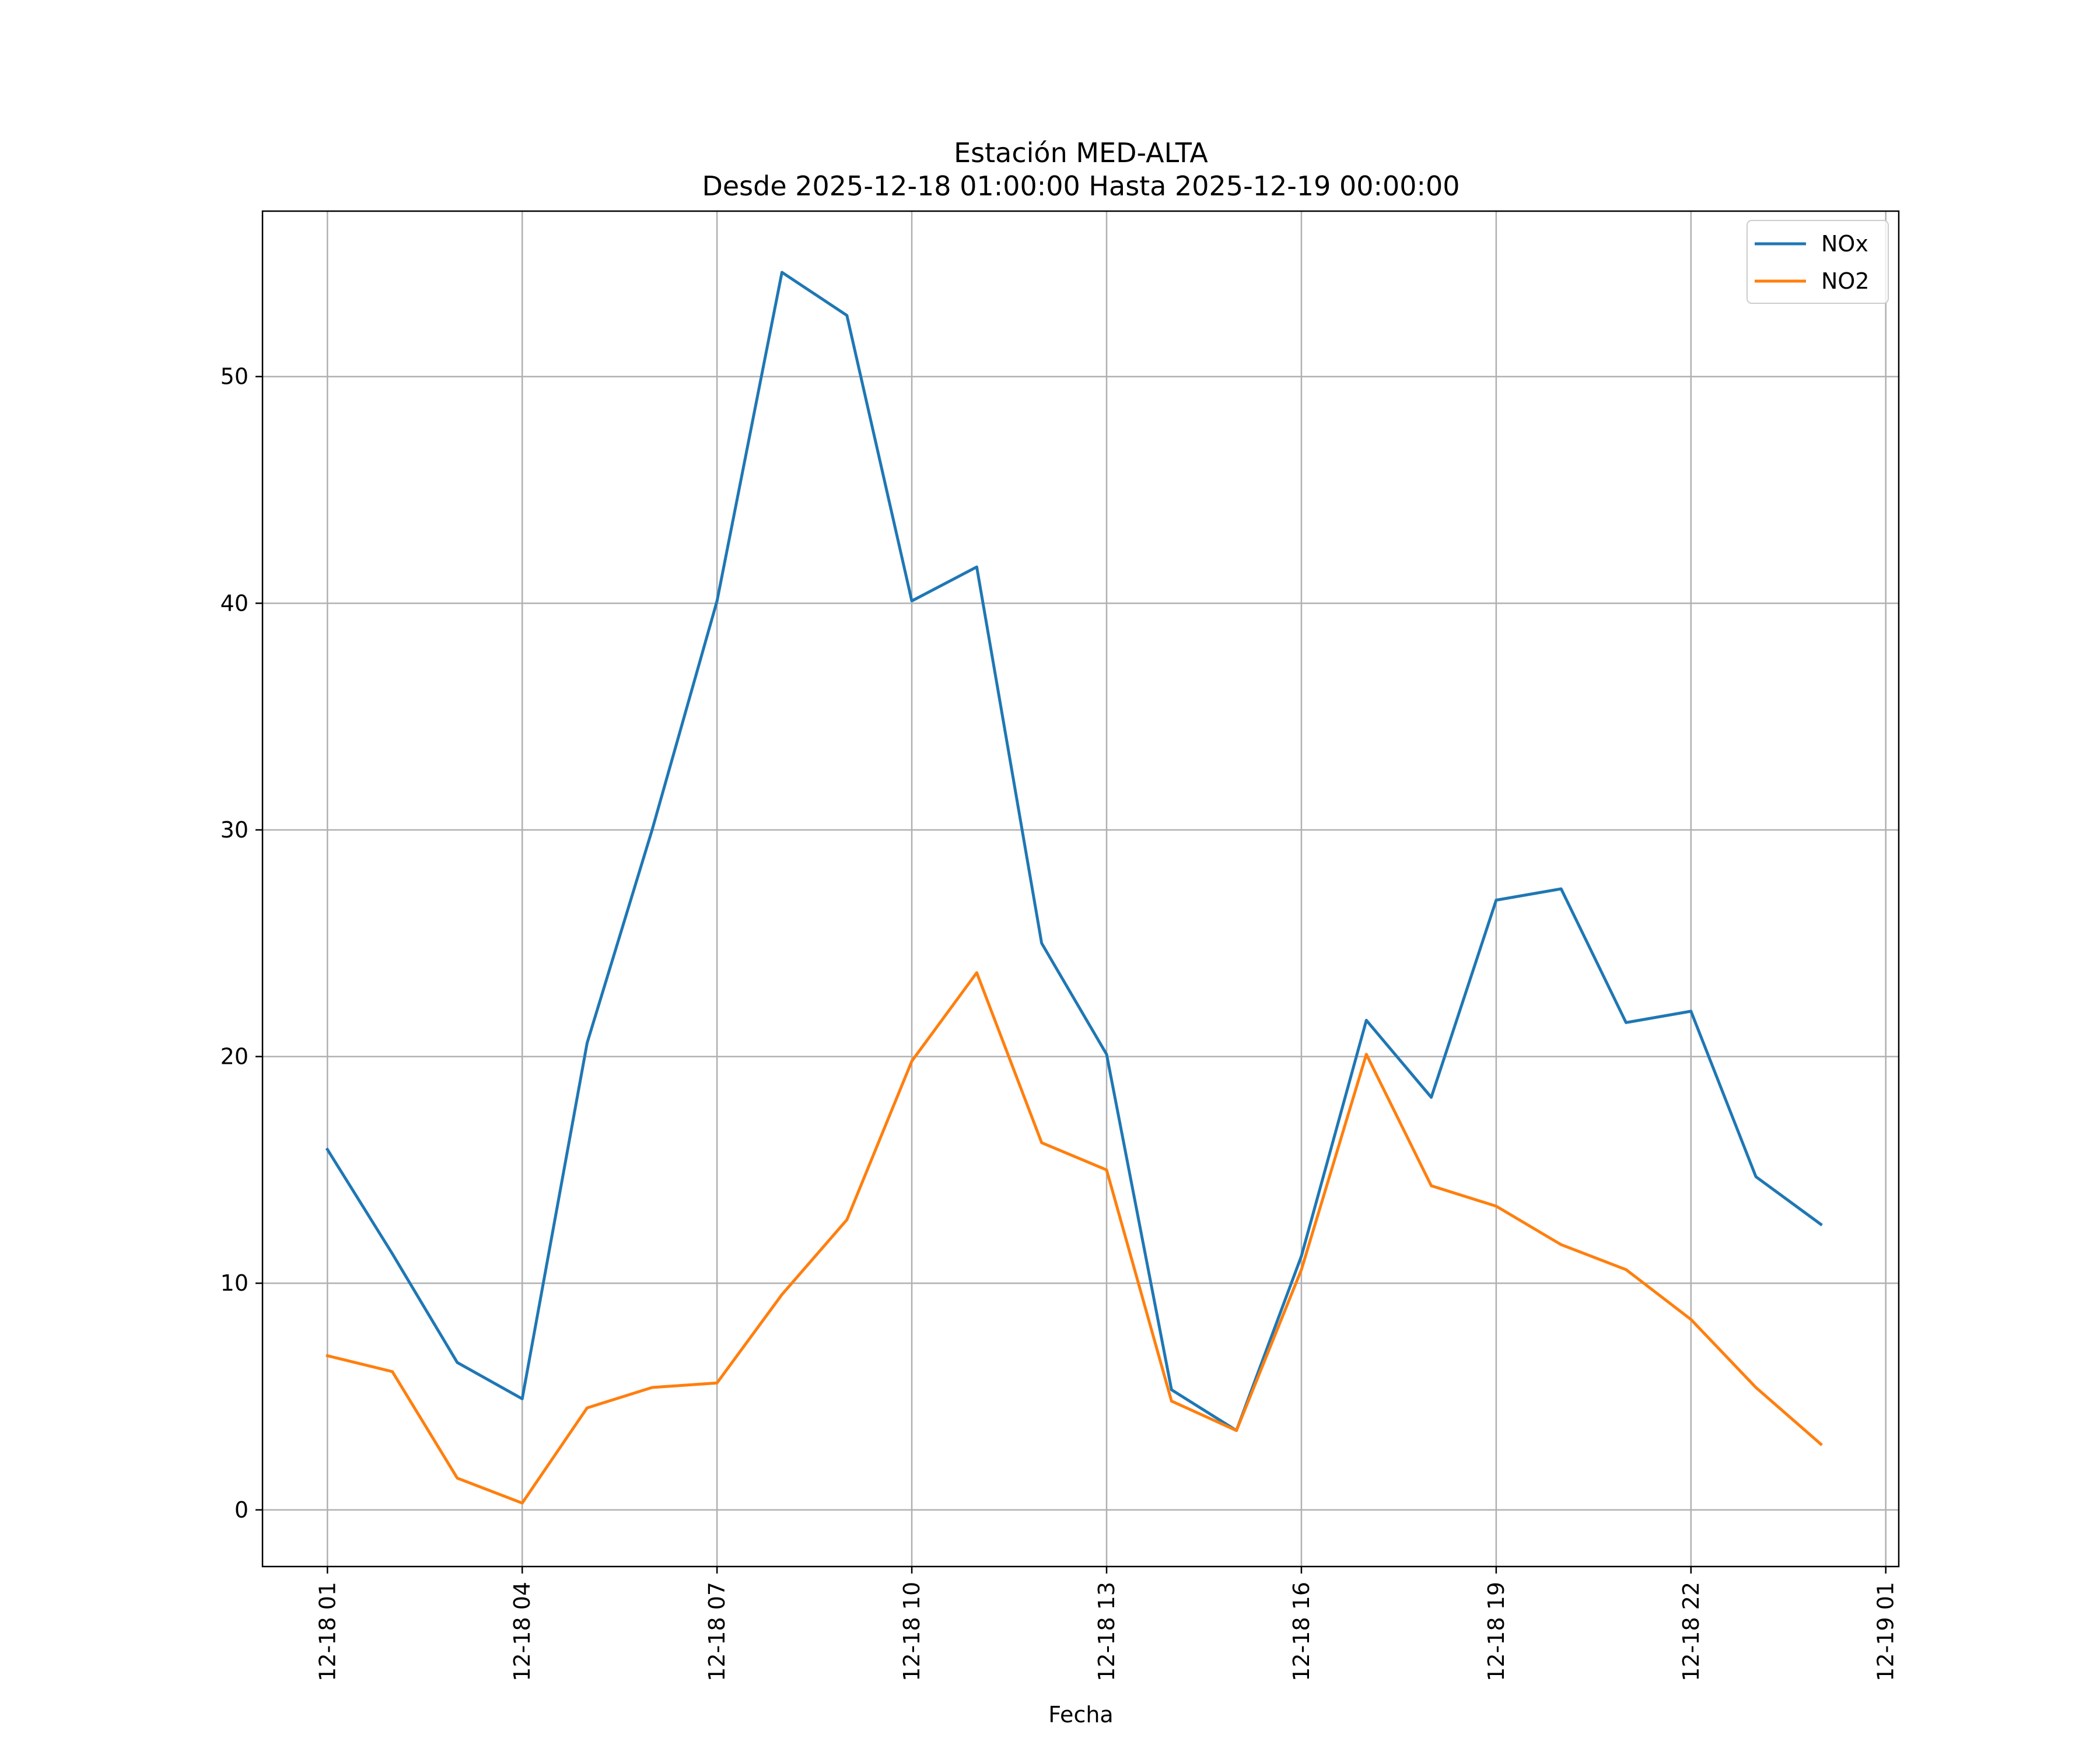 The height and width of the screenshot is (1752, 2100). What do you see at coordinates (1301, 1632) in the screenshot?
I see `x-tick-label: 12-18 16` at bounding box center [1301, 1632].